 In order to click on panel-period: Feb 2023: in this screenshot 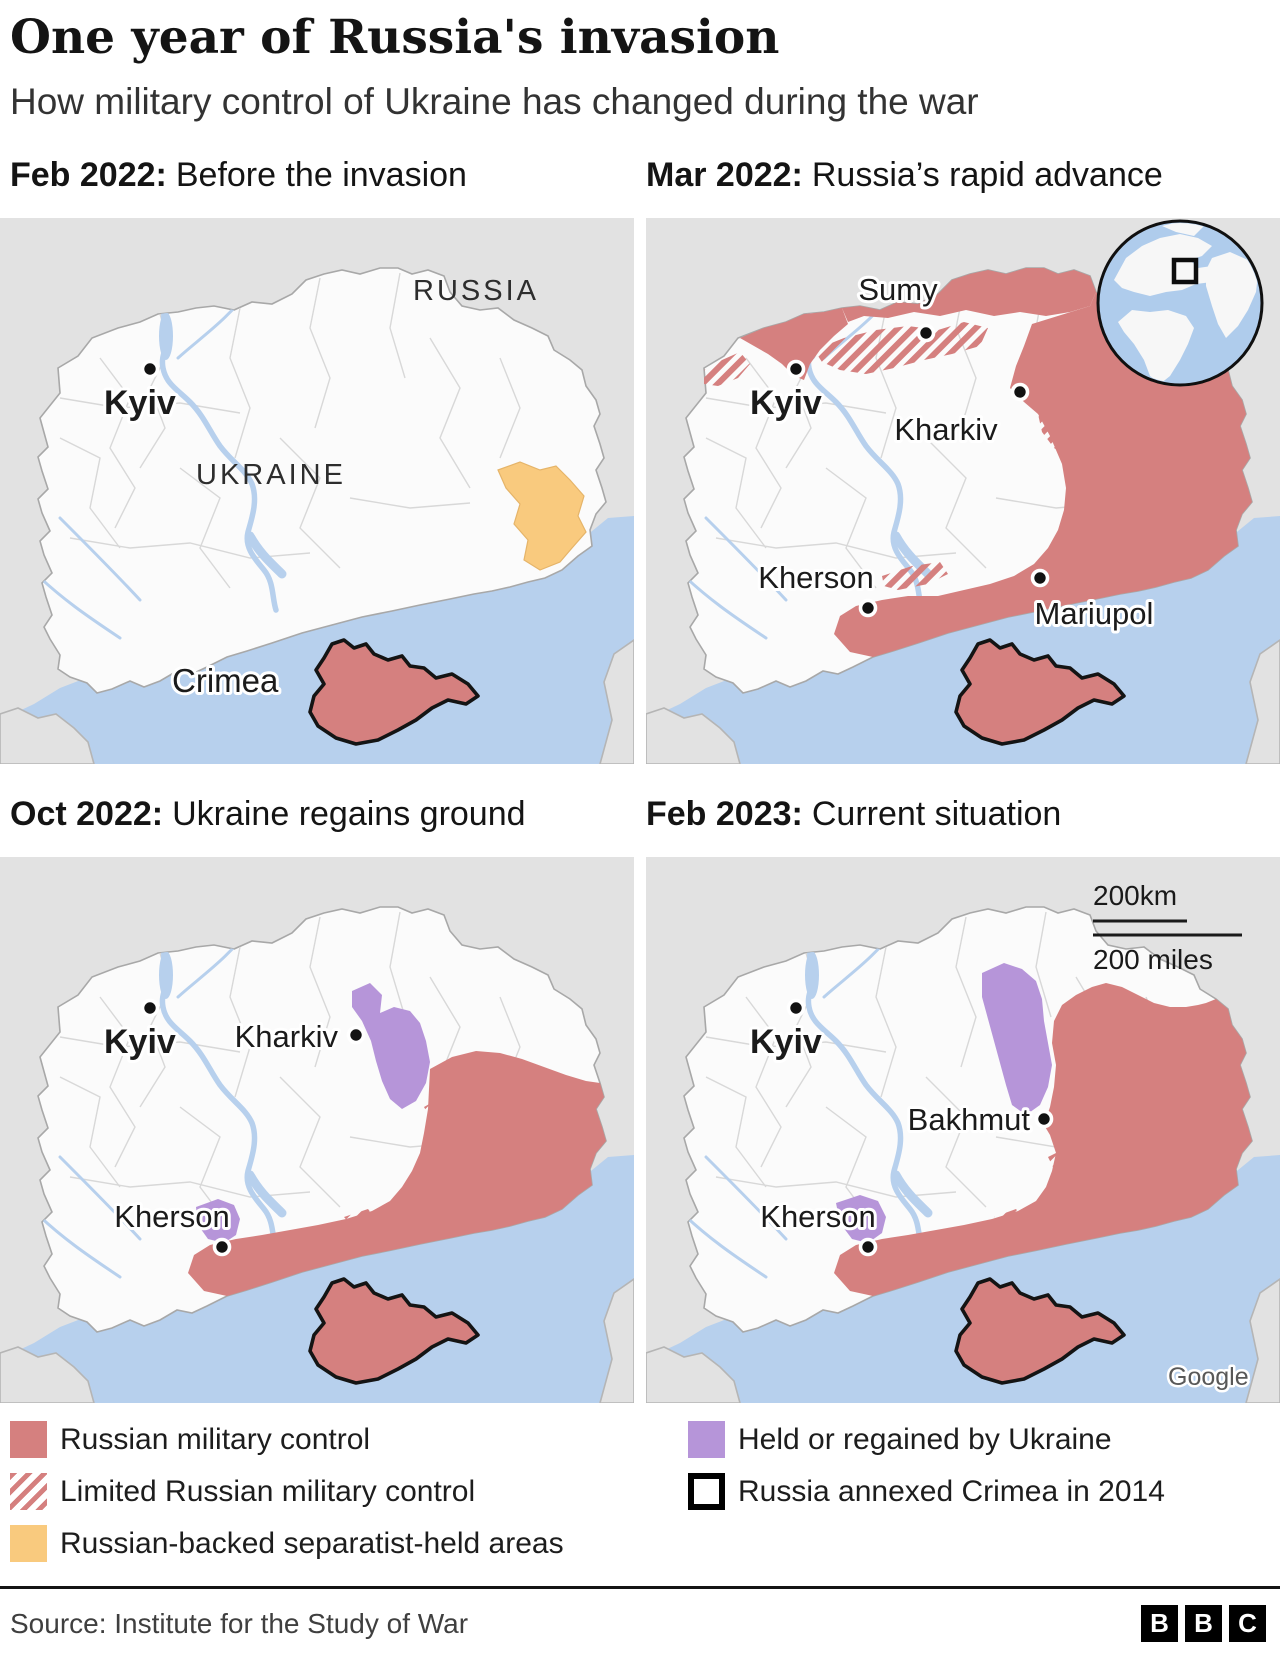, I will do `click(724, 814)`.